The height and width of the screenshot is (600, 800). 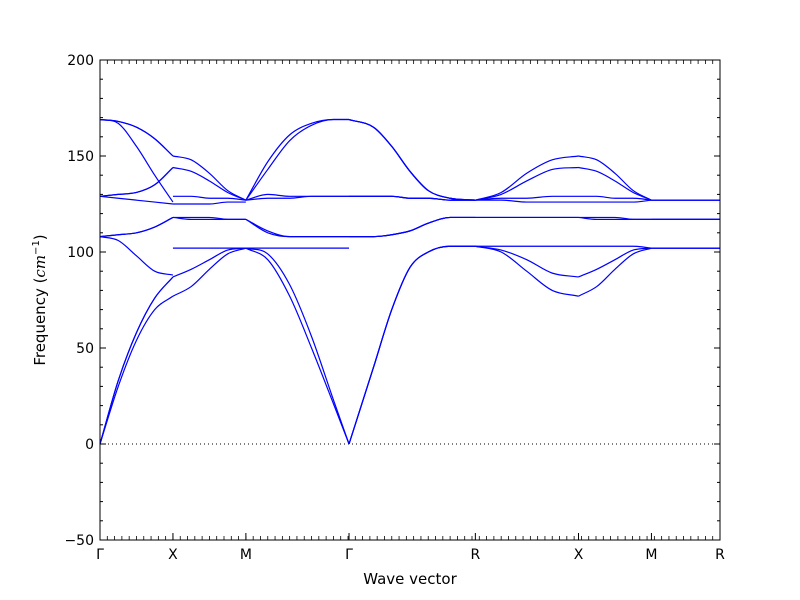 What do you see at coordinates (297, 198) in the screenshot?
I see `band-line-seg2-b8` at bounding box center [297, 198].